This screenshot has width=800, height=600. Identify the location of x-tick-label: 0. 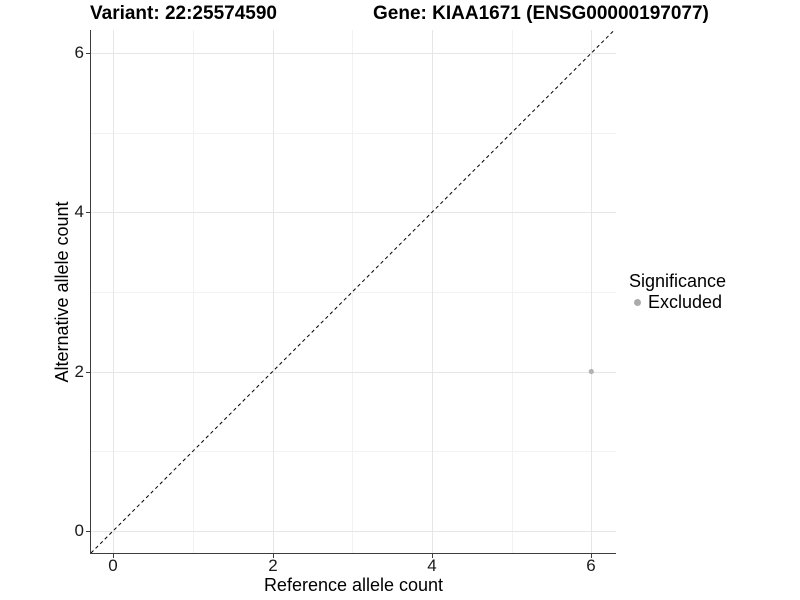
(113, 565).